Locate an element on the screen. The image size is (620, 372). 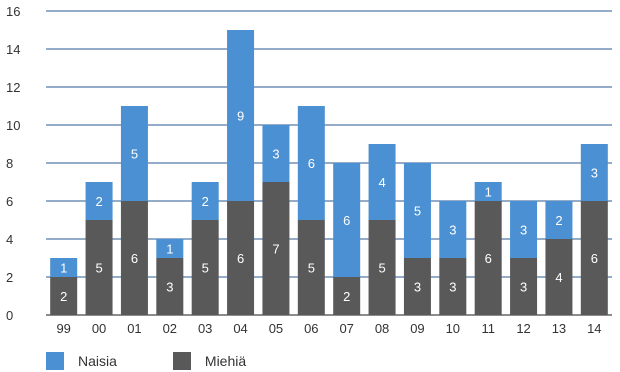
legend-label-miehia: Miehiä is located at coordinates (225, 361).